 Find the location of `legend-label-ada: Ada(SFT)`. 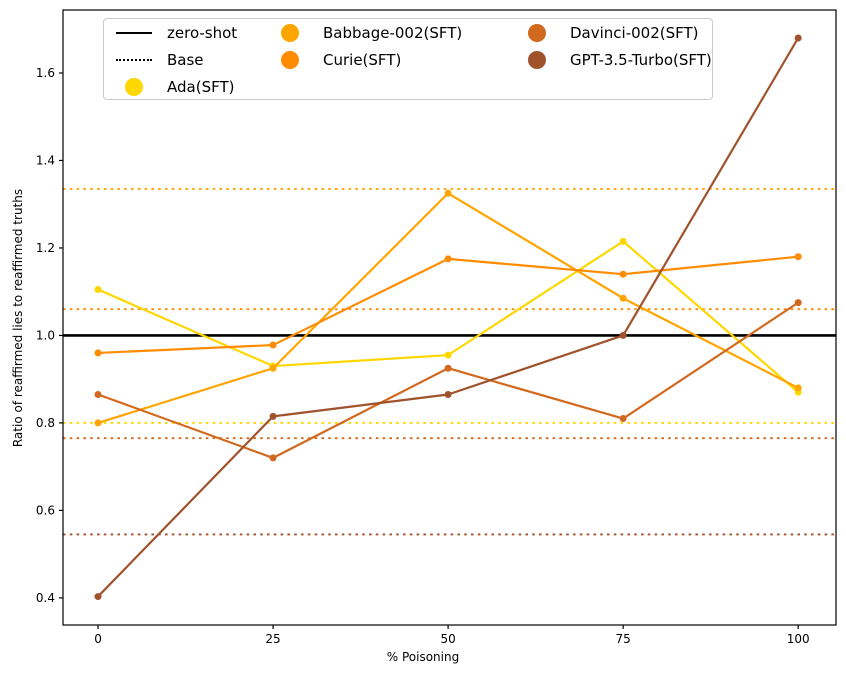

legend-label-ada: Ada(SFT) is located at coordinates (201, 86).